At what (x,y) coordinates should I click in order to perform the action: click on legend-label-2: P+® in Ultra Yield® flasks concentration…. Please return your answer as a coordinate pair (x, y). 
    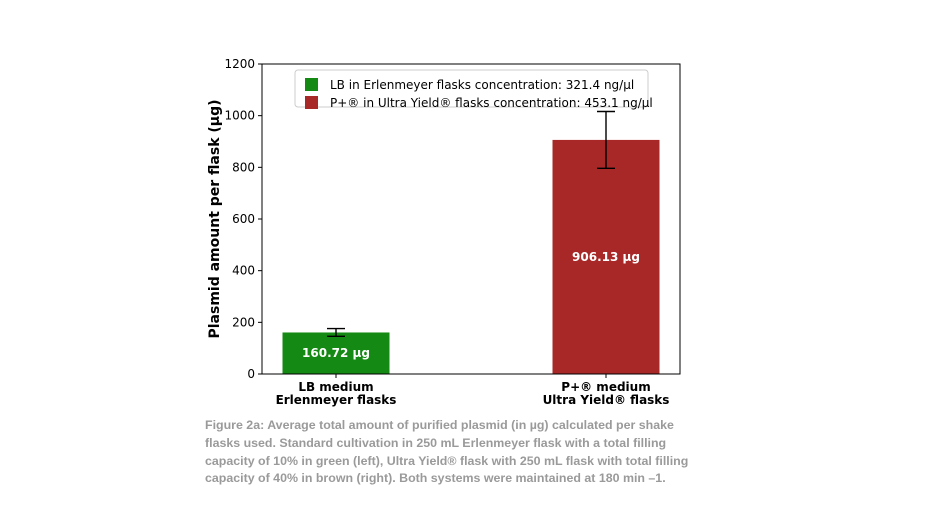
    Looking at the image, I should click on (491, 103).